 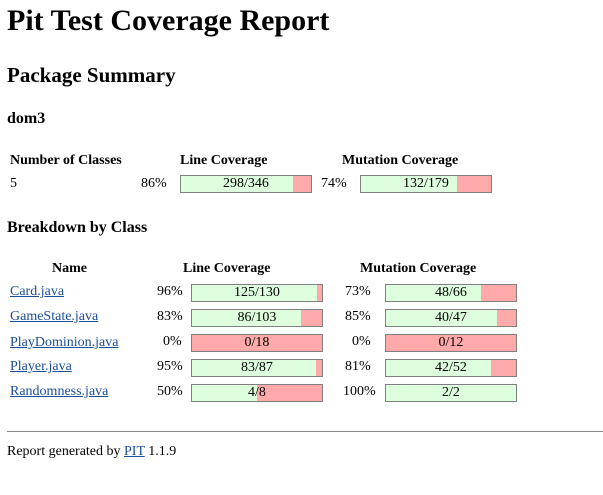 I want to click on footer-divider, so click(x=305, y=431).